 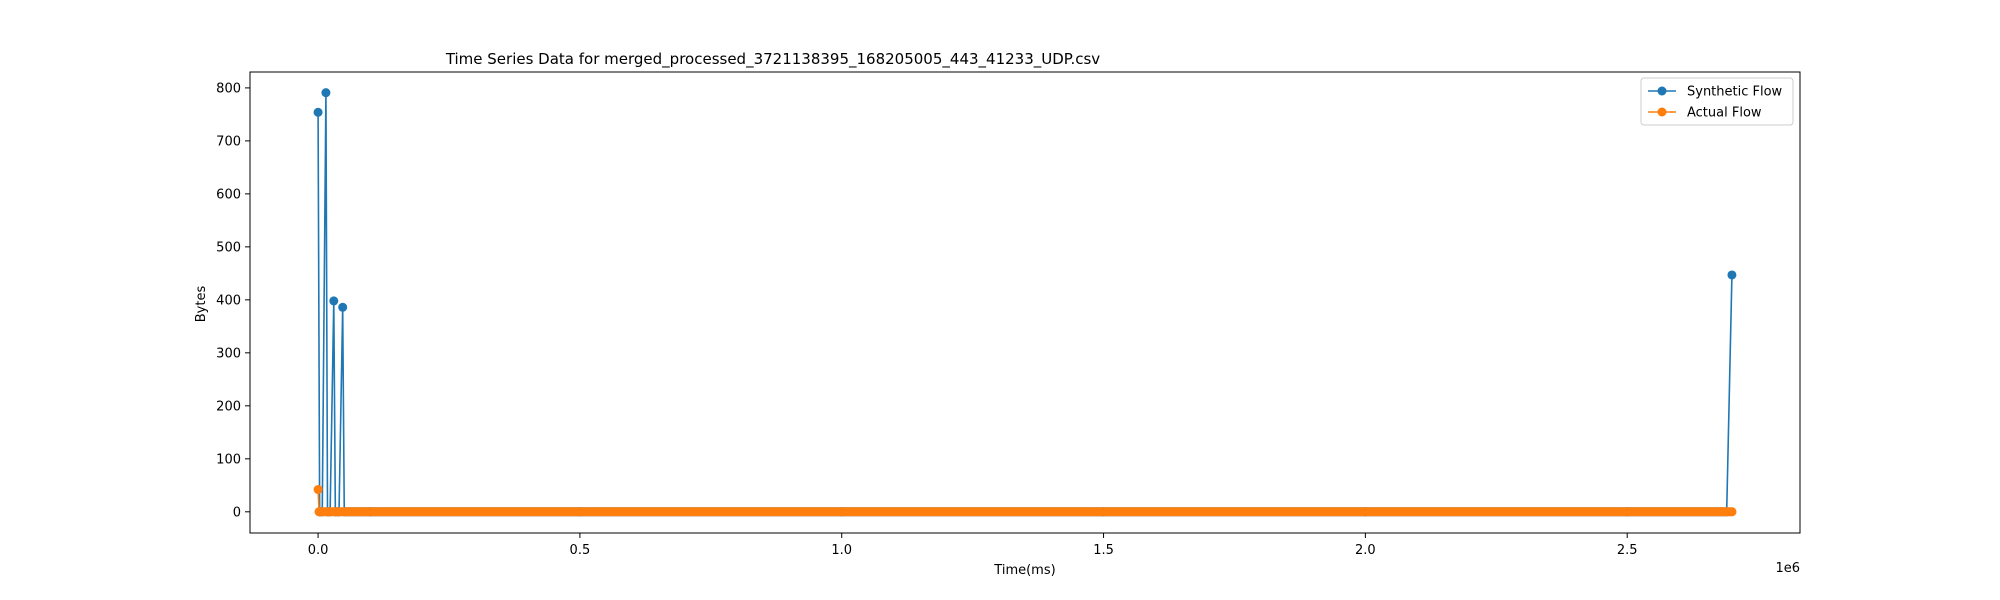 I want to click on y-tick-label: 300, so click(x=228, y=353).